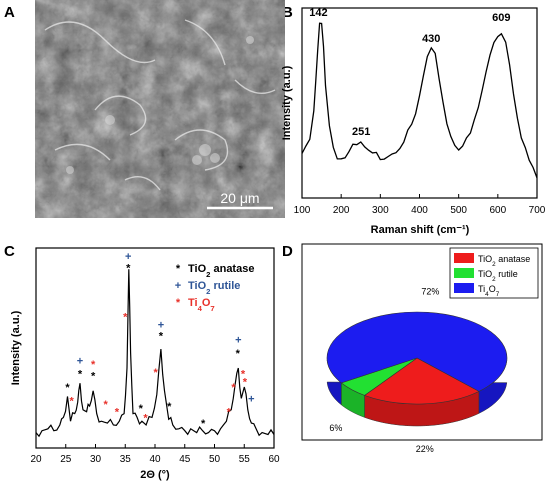  I want to click on panel-letter-b: B, so click(287, 12).